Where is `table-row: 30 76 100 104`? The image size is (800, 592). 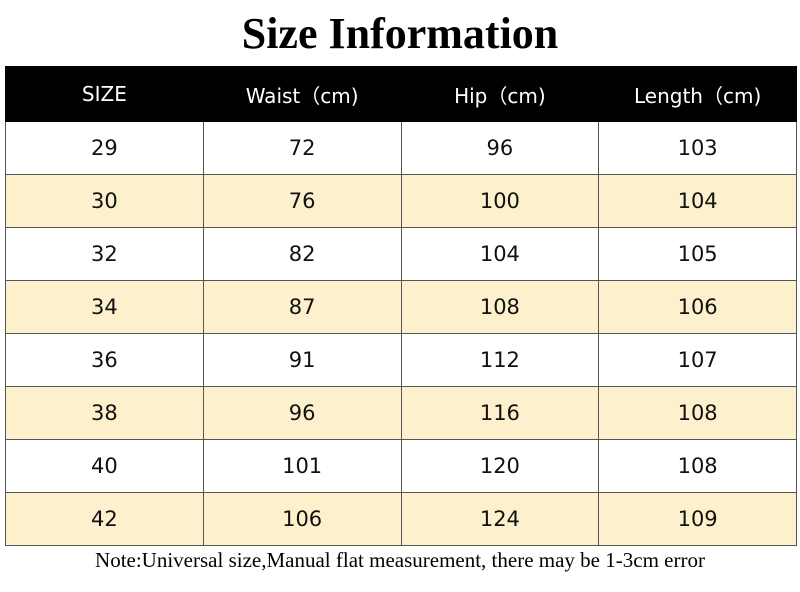
table-row: 30 76 100 104 is located at coordinates (401, 201).